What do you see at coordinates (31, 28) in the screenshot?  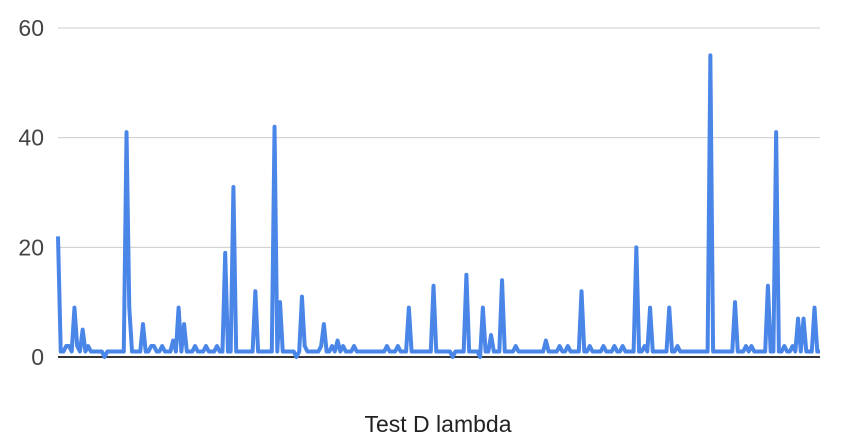 I see `y-tick-label: 60` at bounding box center [31, 28].